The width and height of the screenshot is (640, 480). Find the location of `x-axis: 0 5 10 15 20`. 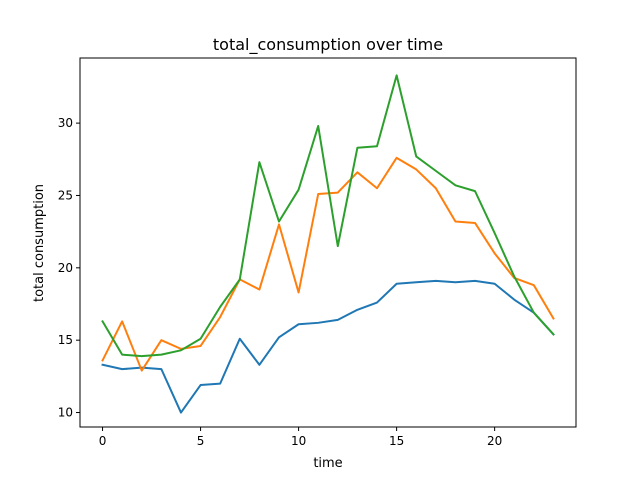

x-axis: 0 5 10 15 20 is located at coordinates (300, 437).